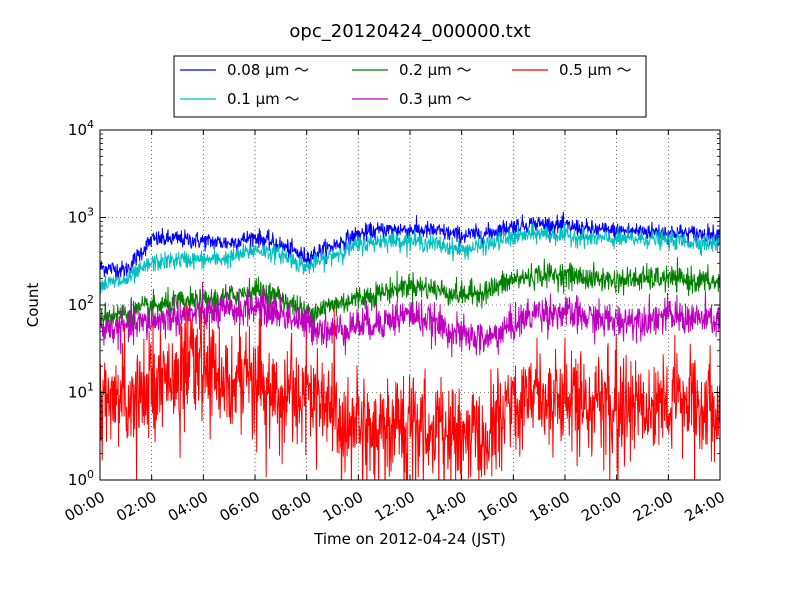 This screenshot has width=800, height=600. I want to click on y-axis-label: Count, so click(33, 305).